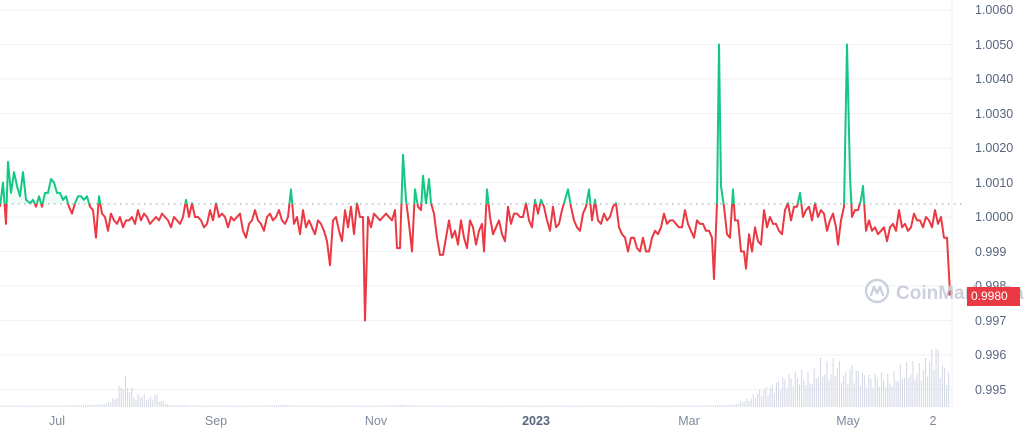  What do you see at coordinates (994, 148) in the screenshot?
I see `y-tick-label: 1.0020` at bounding box center [994, 148].